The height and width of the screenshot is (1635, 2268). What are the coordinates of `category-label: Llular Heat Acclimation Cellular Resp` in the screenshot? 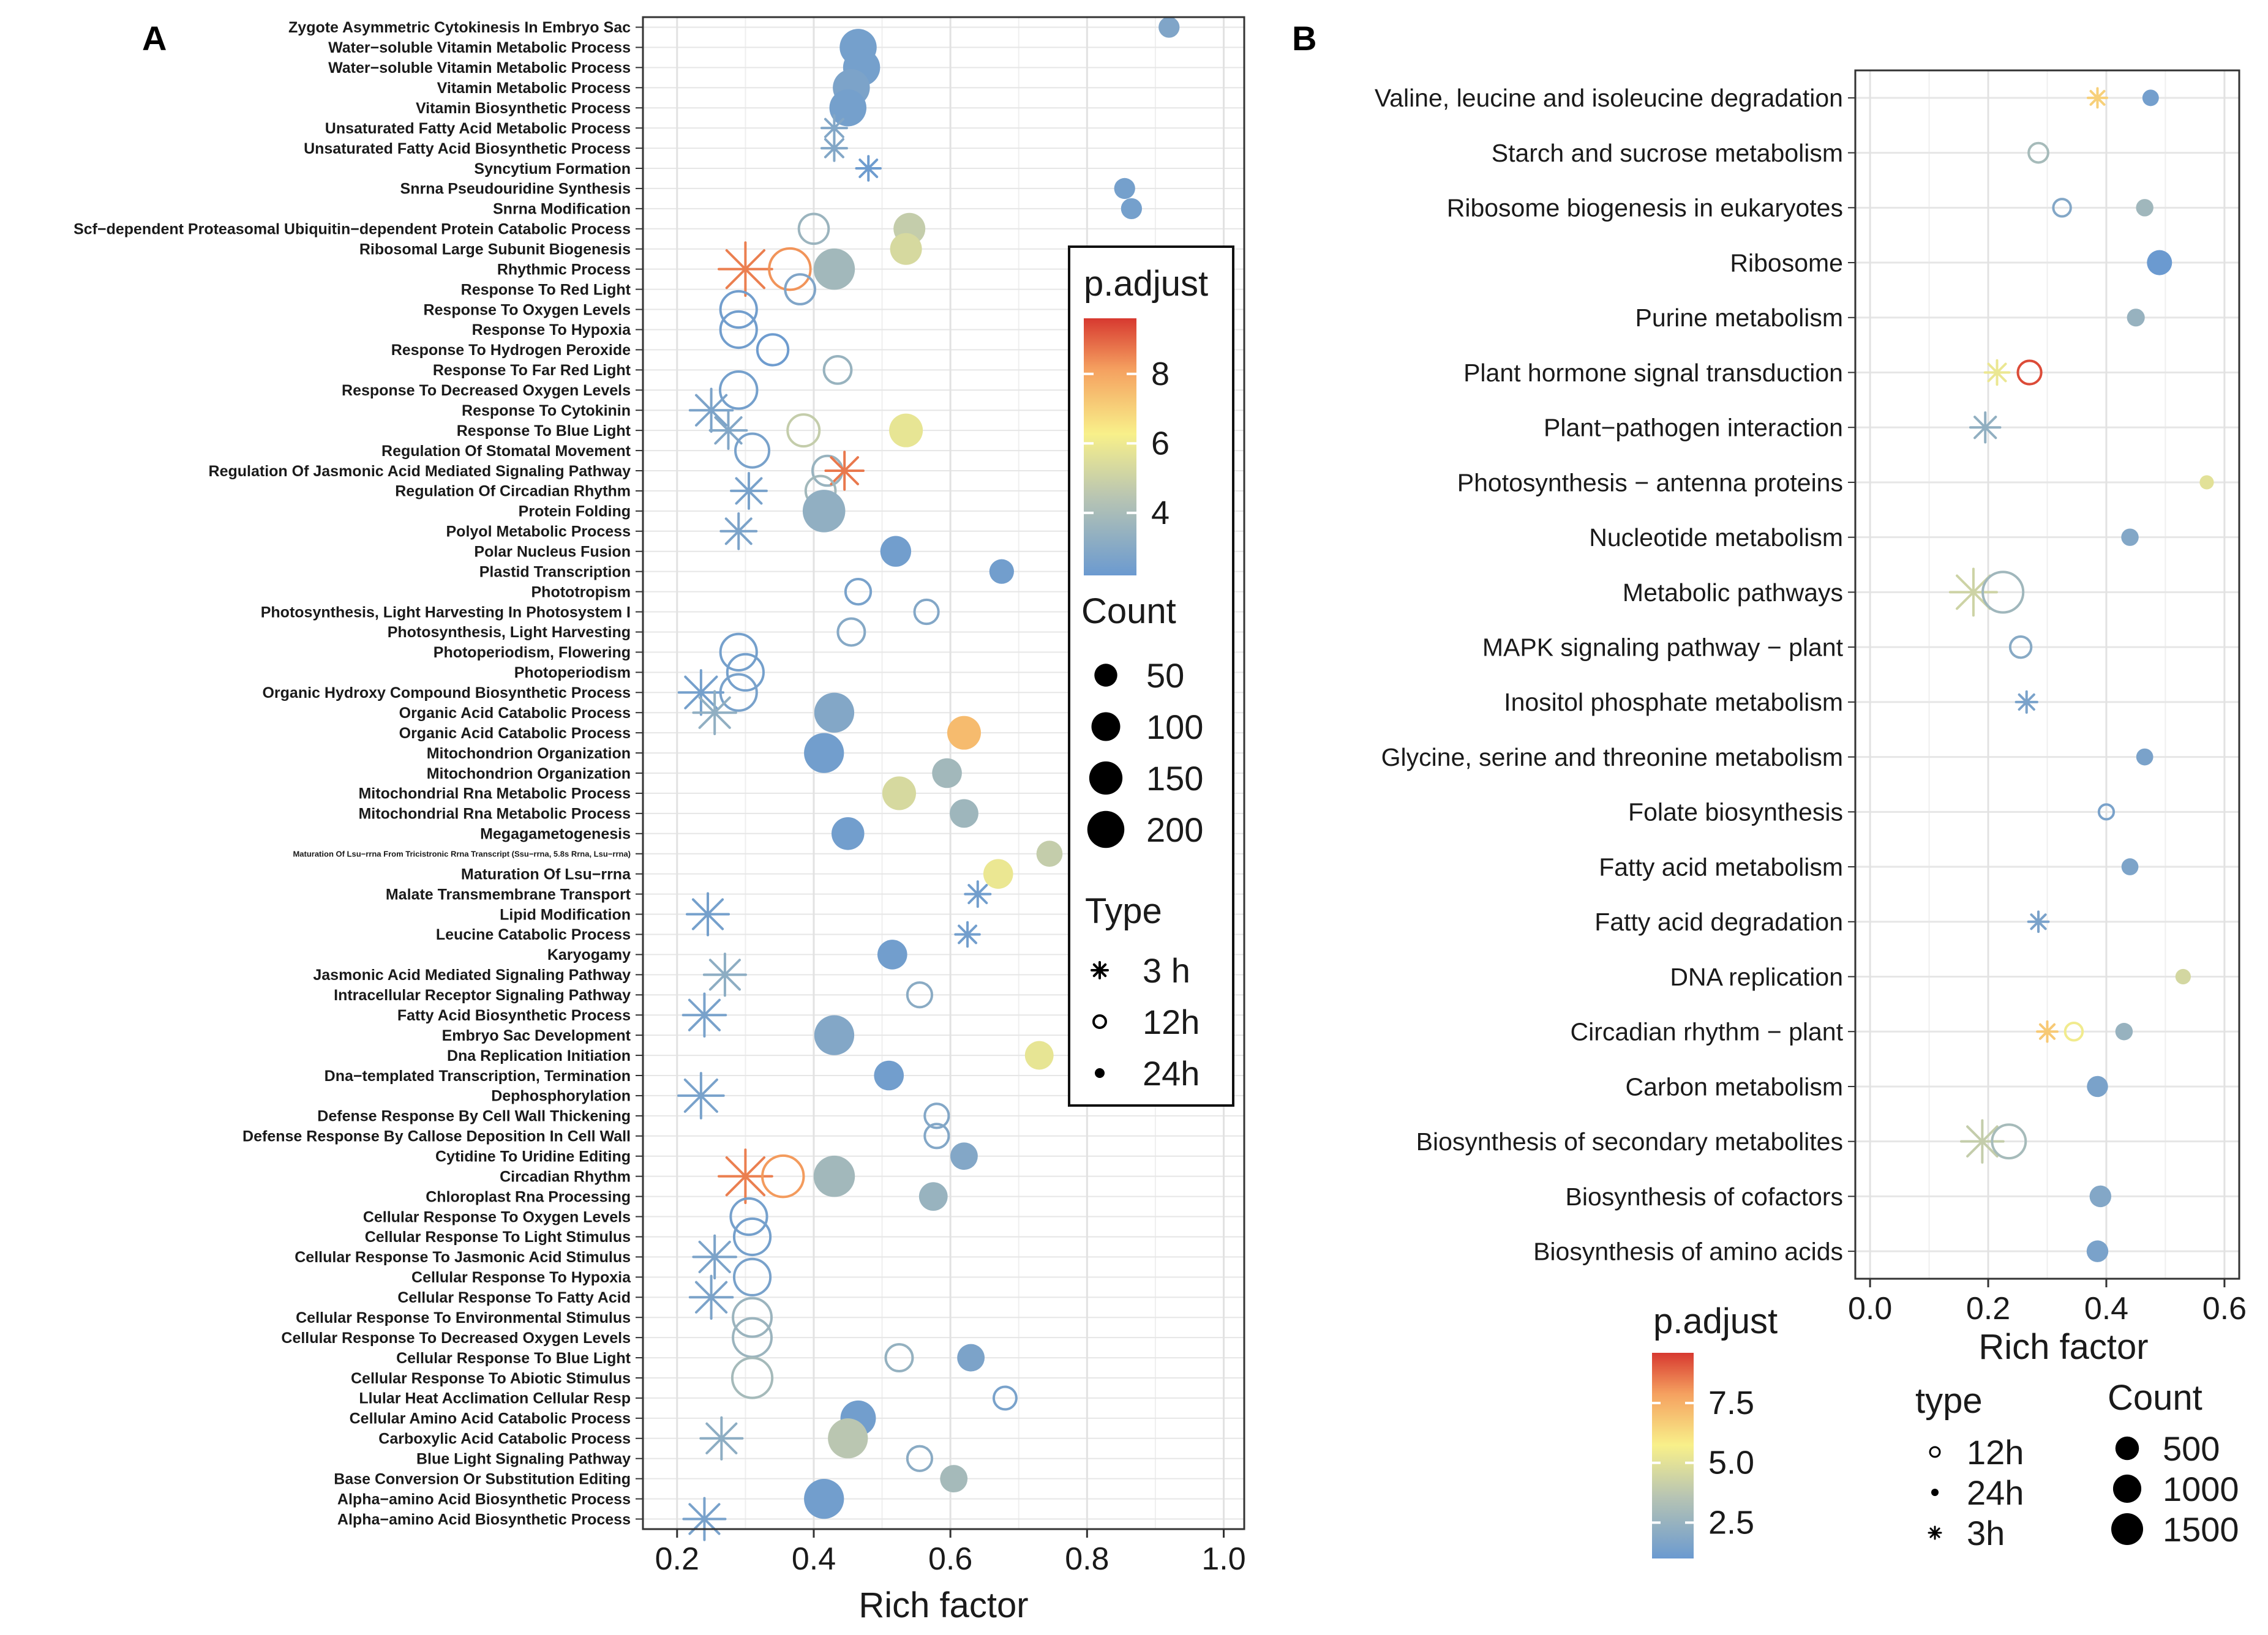 It's located at (495, 1398).